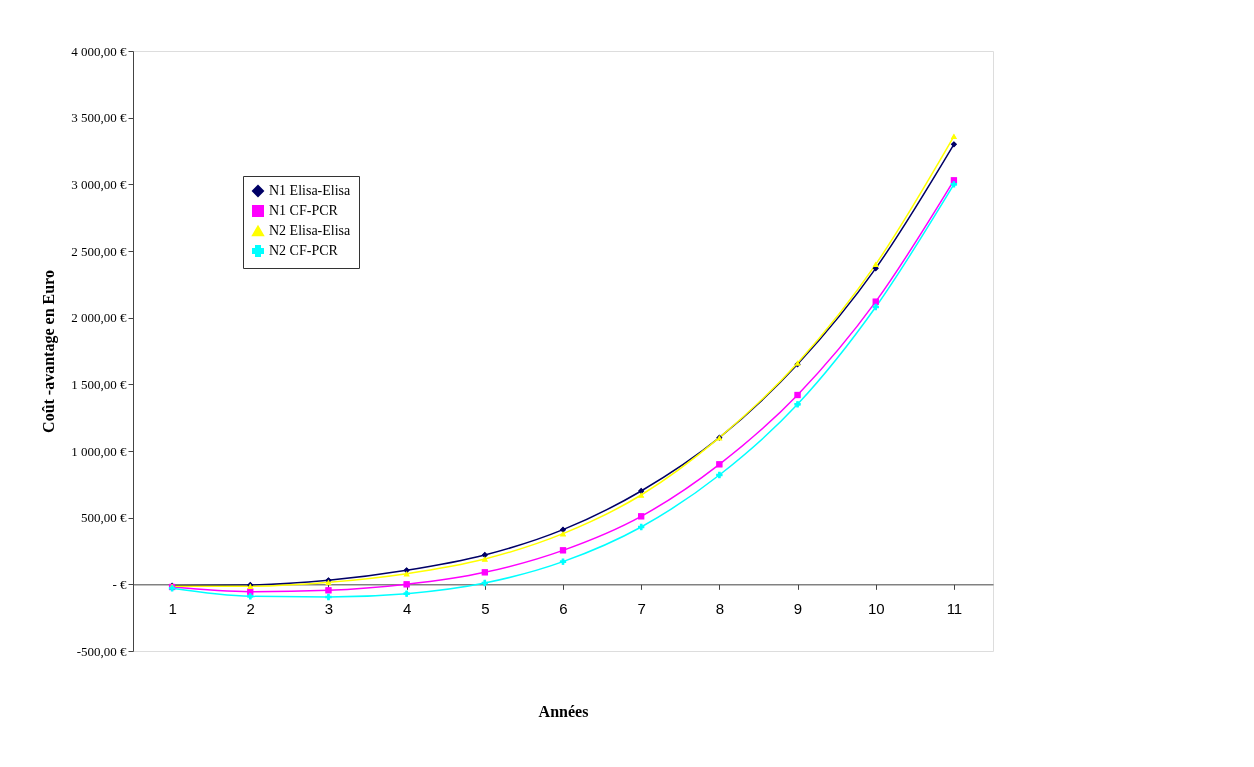 This screenshot has width=1254, height=767. I want to click on y-tick-label: 2 000,00 €, so click(99, 318).